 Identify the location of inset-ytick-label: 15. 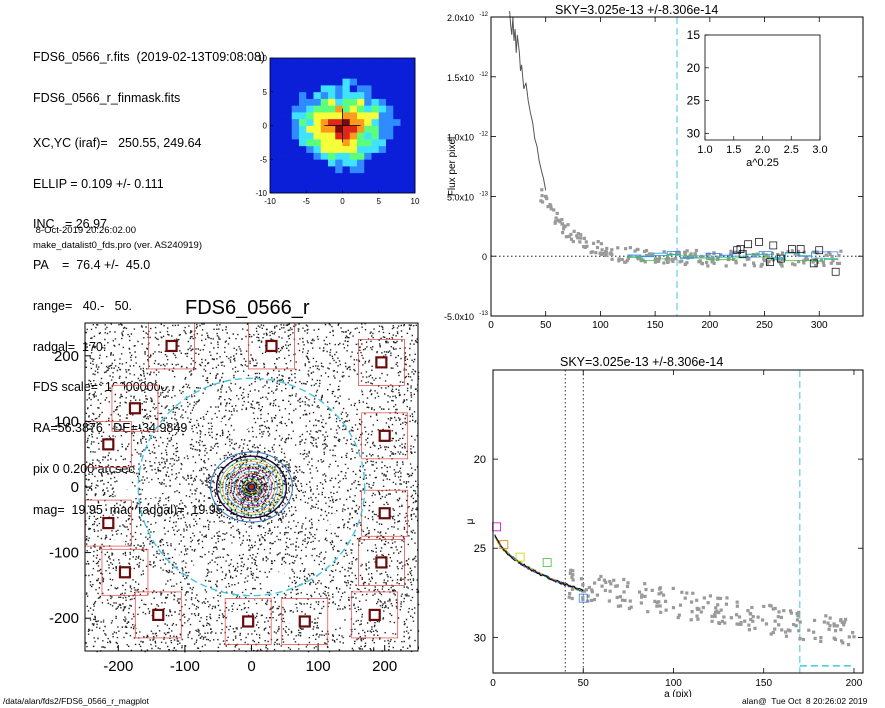
(694, 35).